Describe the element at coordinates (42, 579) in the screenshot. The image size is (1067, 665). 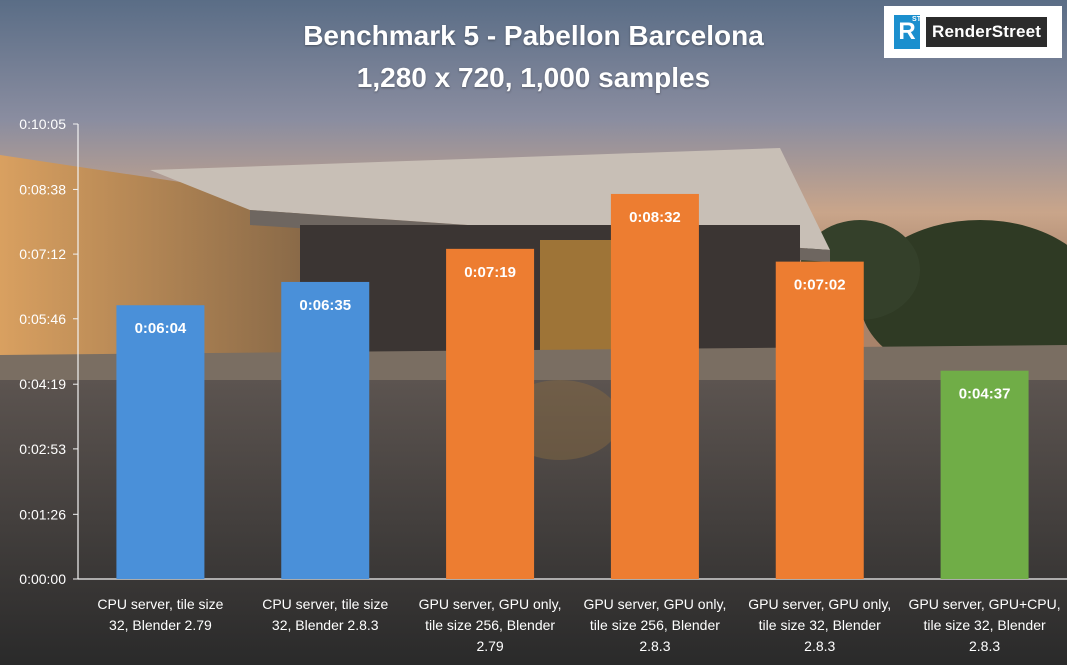
I see `y-tick-label: 0:00:00` at that location.